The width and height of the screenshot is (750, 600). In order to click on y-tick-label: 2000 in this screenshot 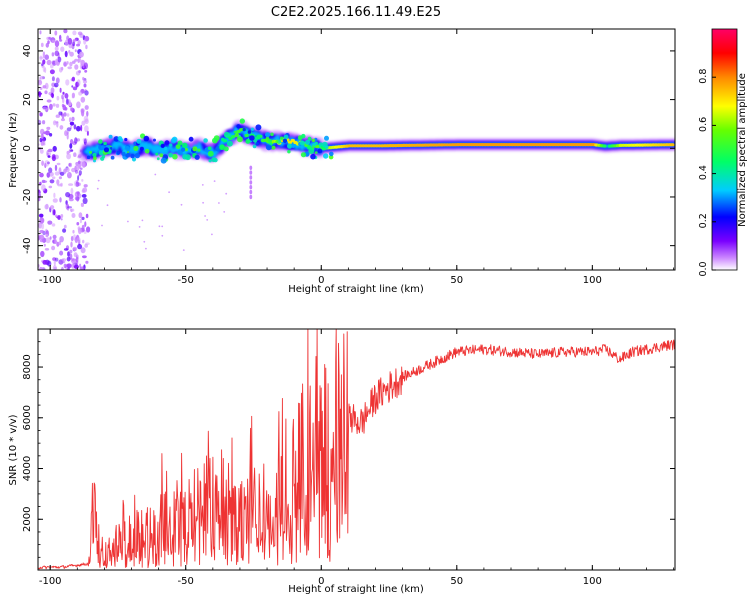, I will do `click(27, 519)`.